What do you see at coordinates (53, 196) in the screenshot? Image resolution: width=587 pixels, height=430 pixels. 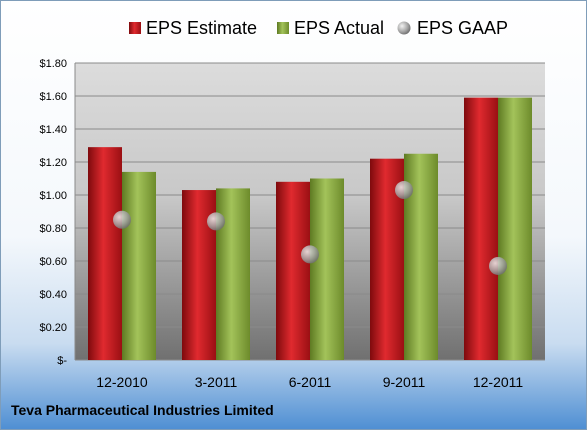 I see `y-tick-label: $1.00` at bounding box center [53, 196].